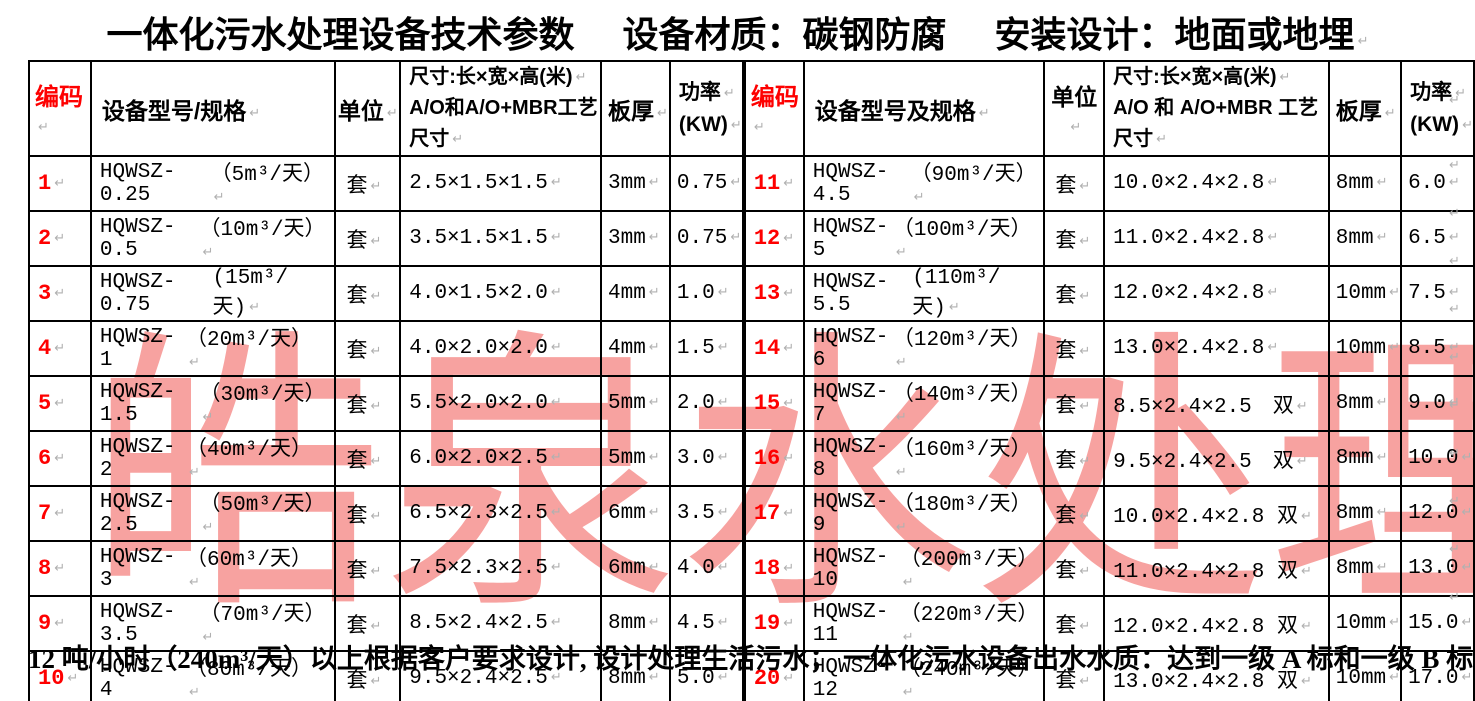 The image size is (1475, 701). I want to click on model-capacity: （5m³/天）, so click(267, 183).